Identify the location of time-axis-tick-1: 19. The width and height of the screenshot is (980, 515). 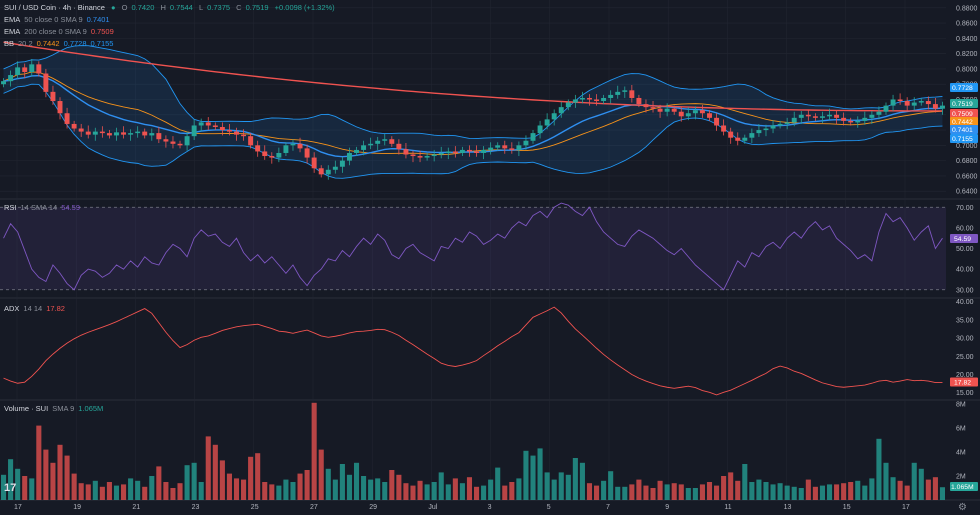
(77, 507).